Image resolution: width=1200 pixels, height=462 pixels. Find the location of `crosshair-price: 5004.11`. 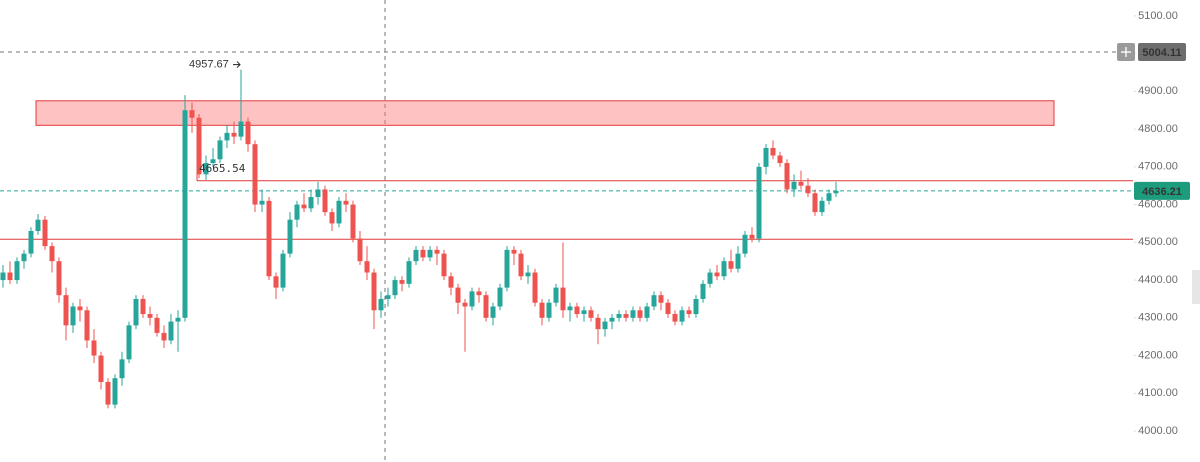

crosshair-price: 5004.11 is located at coordinates (1161, 53).